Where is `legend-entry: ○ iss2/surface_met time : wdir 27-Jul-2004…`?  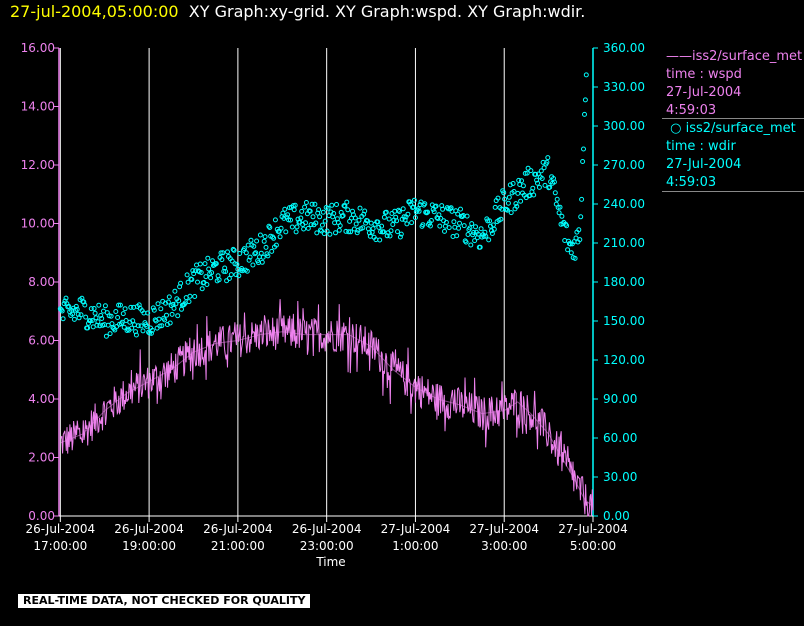
legend-entry: ○ iss2/surface_met time : wdir 27-Jul-2004… is located at coordinates (731, 156).